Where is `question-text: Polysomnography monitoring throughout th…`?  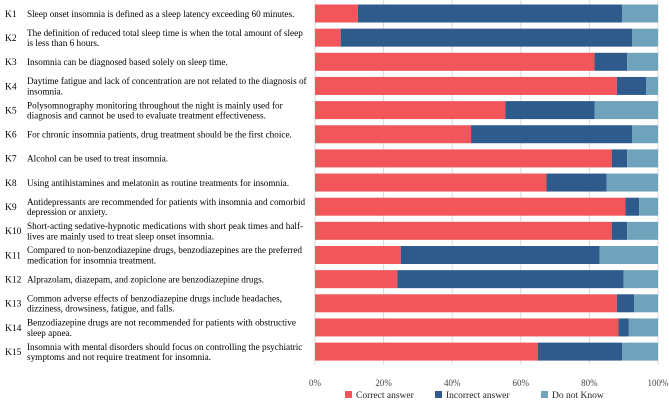 question-text: Polysomnography monitoring throughout th… is located at coordinates (155, 105).